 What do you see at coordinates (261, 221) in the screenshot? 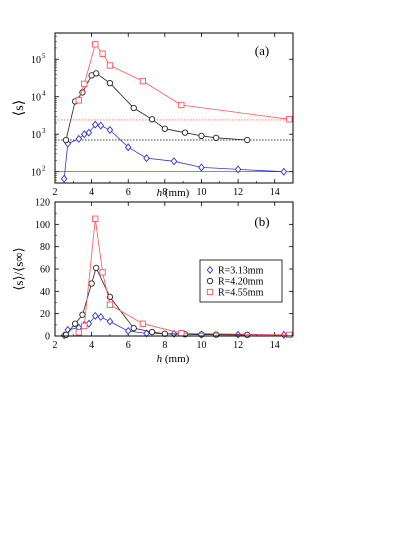
I see `panel-b-label: (b)` at bounding box center [261, 221].